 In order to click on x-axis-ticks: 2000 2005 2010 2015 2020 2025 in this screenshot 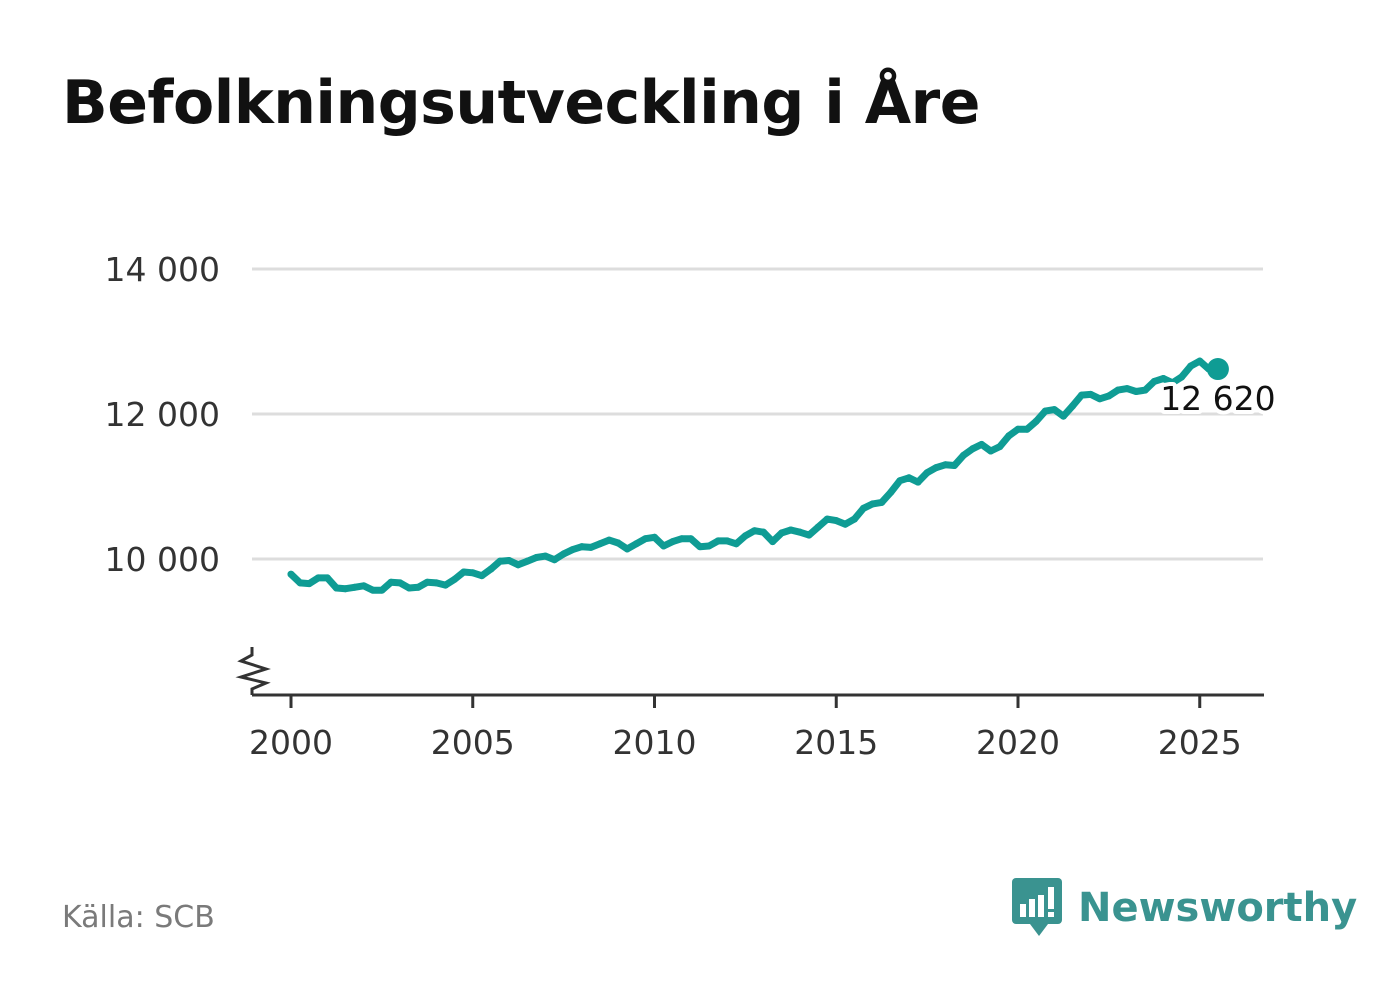, I will do `click(745, 728)`.